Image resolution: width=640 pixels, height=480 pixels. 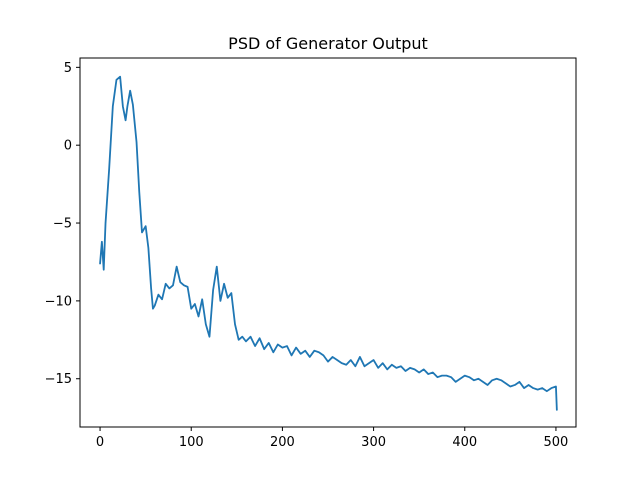 I want to click on y-tick-label: 0, so click(x=68, y=146).